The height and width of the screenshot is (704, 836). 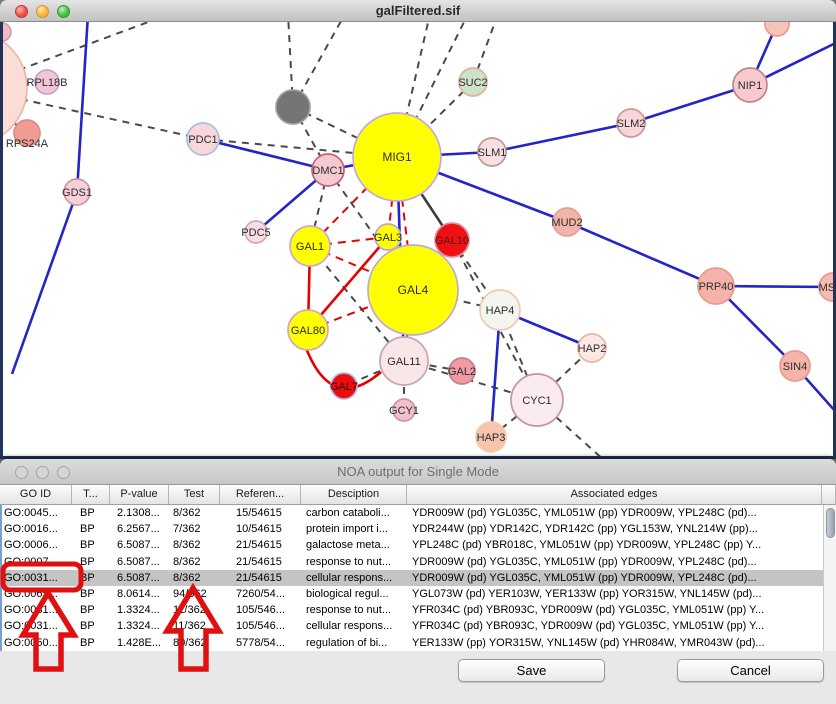 What do you see at coordinates (27, 144) in the screenshot?
I see `node-label-RPS24A: RPS24A` at bounding box center [27, 144].